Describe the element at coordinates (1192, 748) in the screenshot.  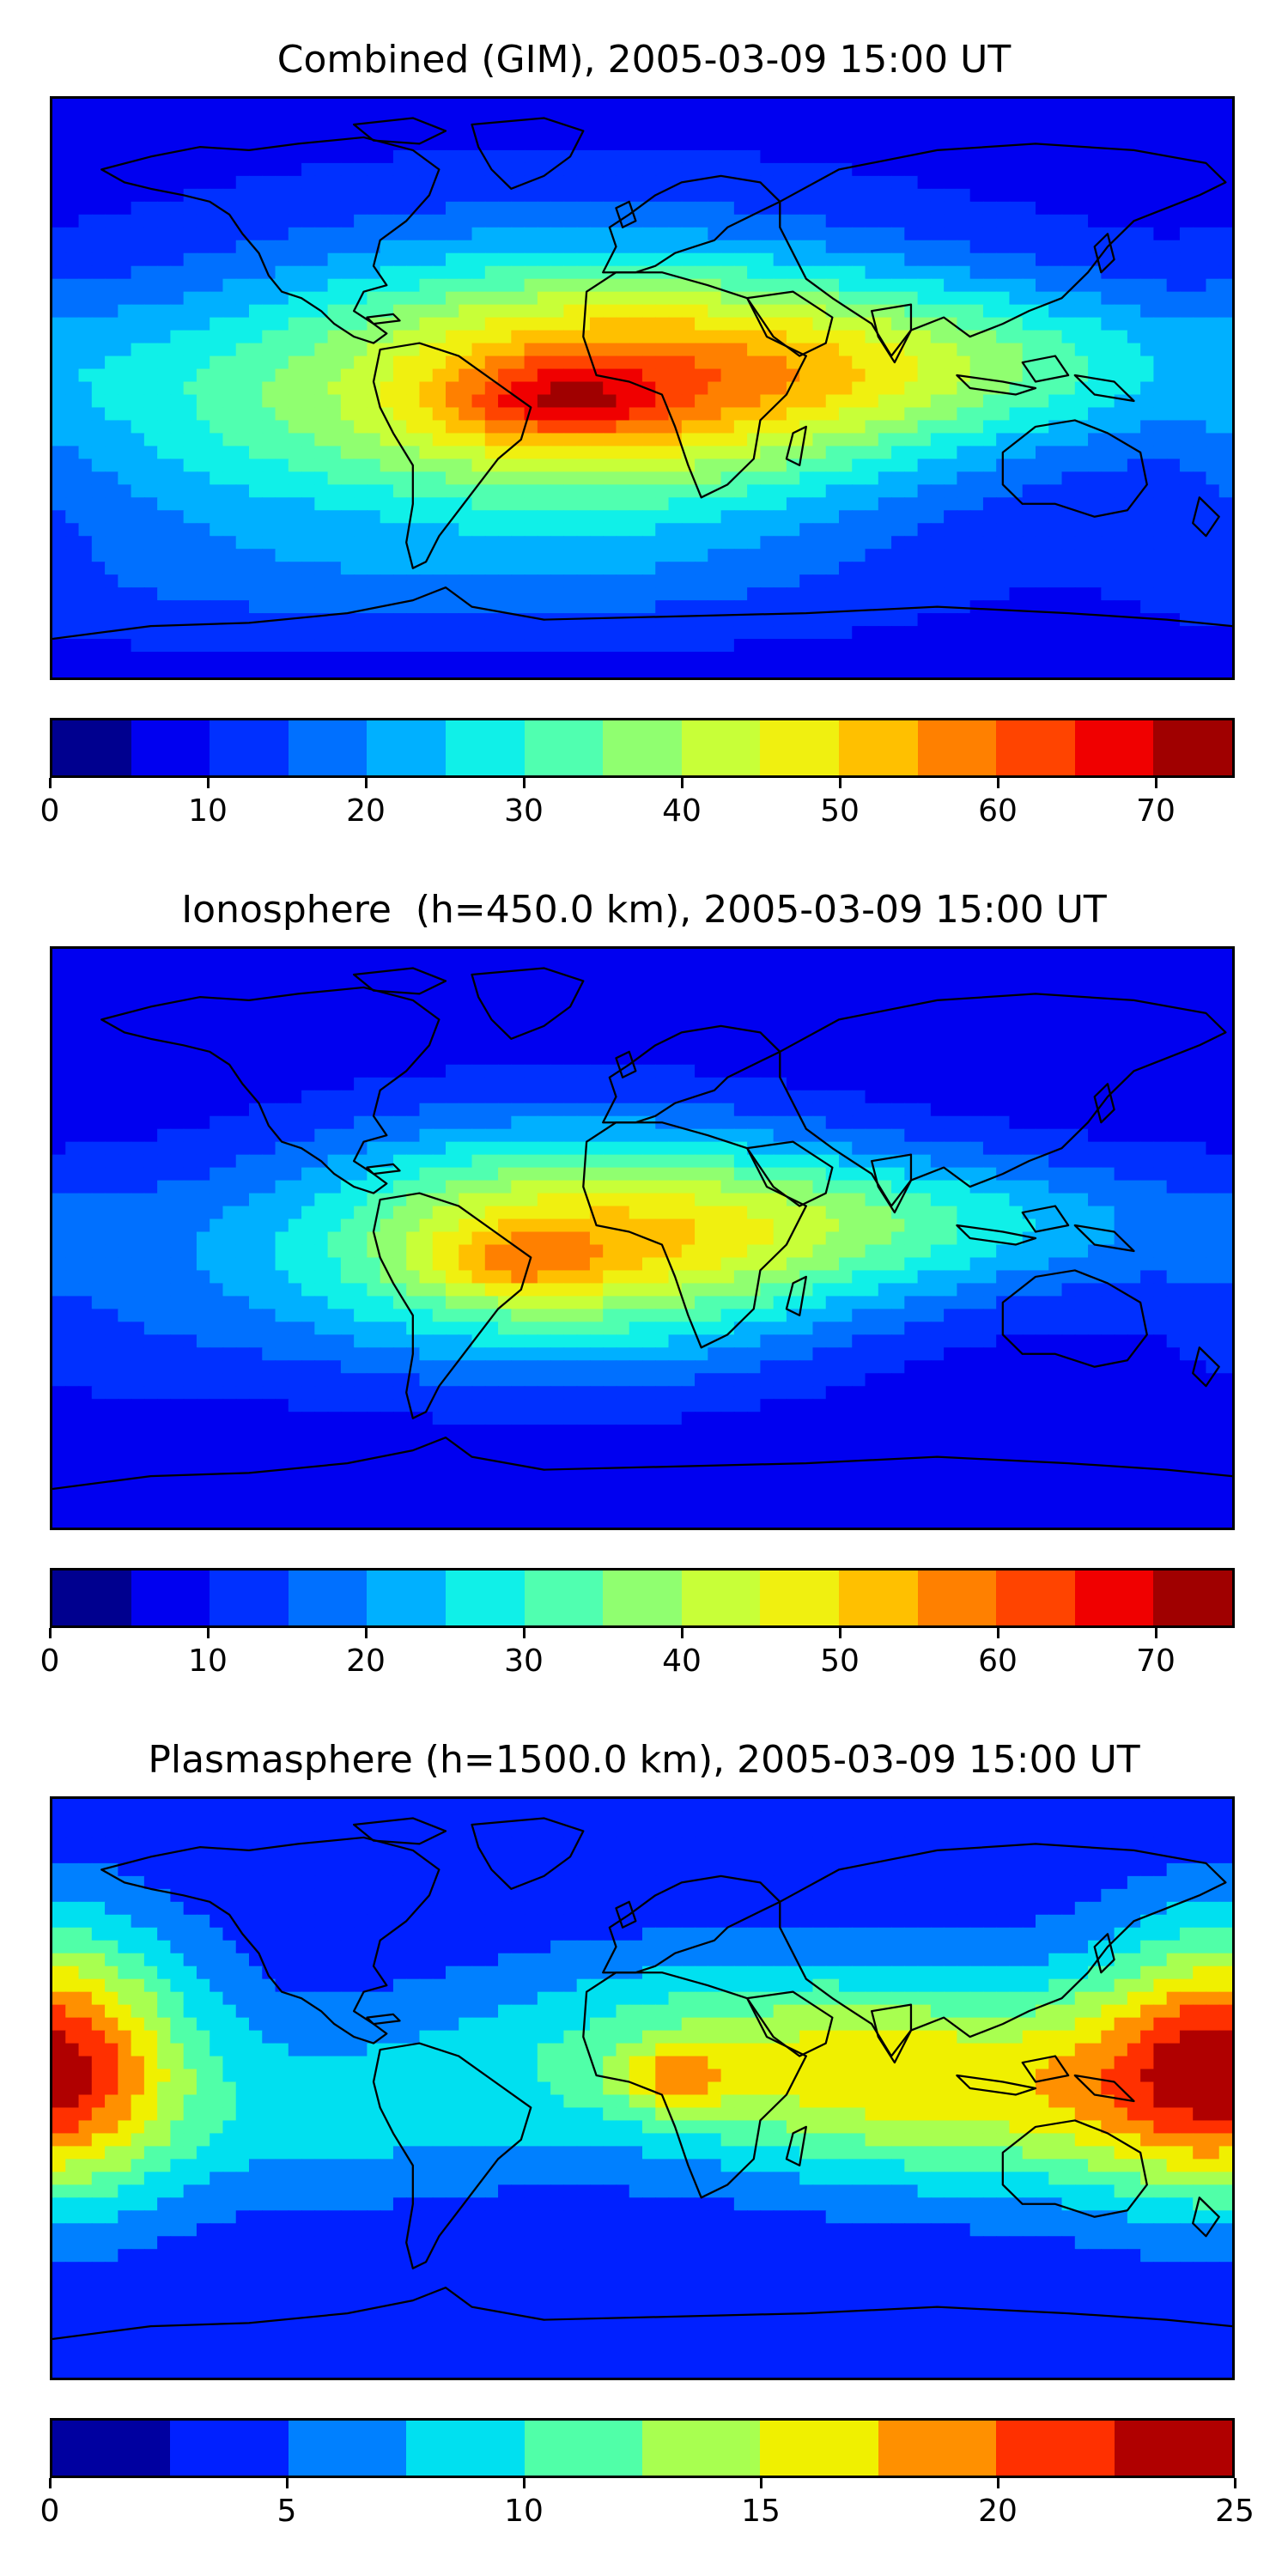
I see `colorbar-segment` at that location.